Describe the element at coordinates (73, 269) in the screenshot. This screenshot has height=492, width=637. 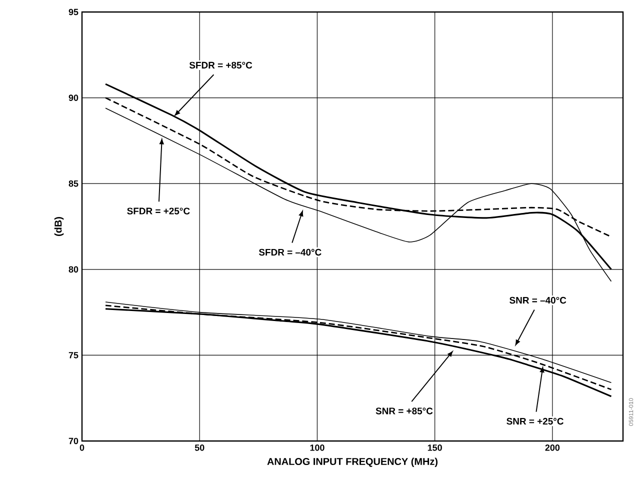
I see `y-tick-label: 80` at that location.